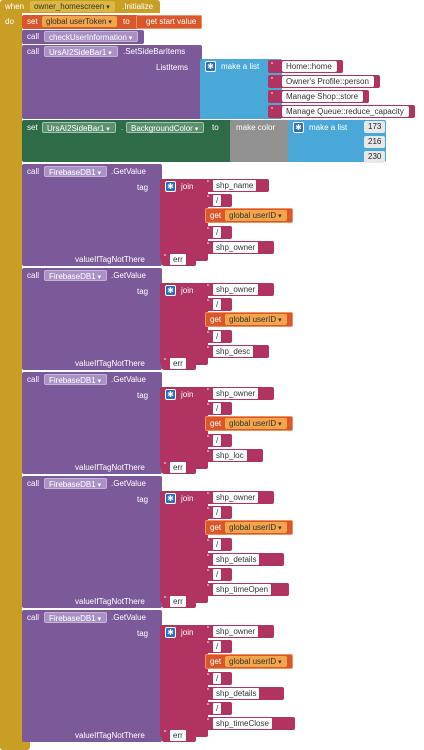  I want to click on join-string-text: shp_name, so click(235, 185).